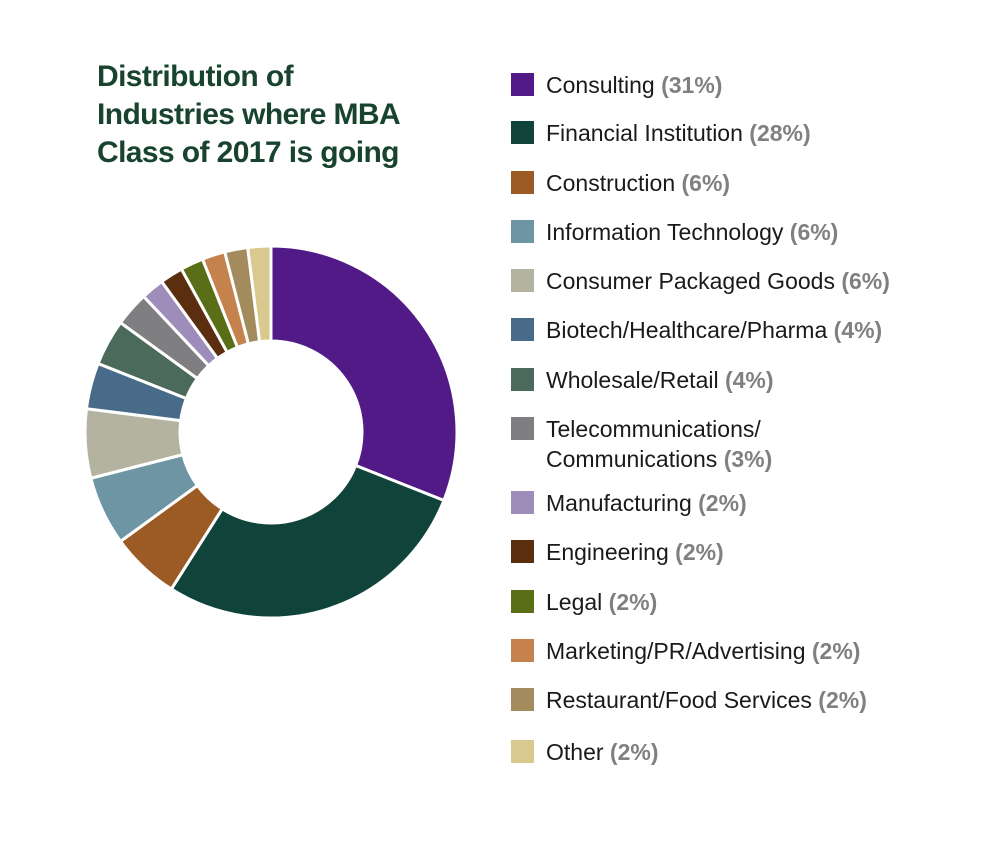 The width and height of the screenshot is (986, 860). Describe the element at coordinates (575, 752) in the screenshot. I see `legend-category: Other` at that location.